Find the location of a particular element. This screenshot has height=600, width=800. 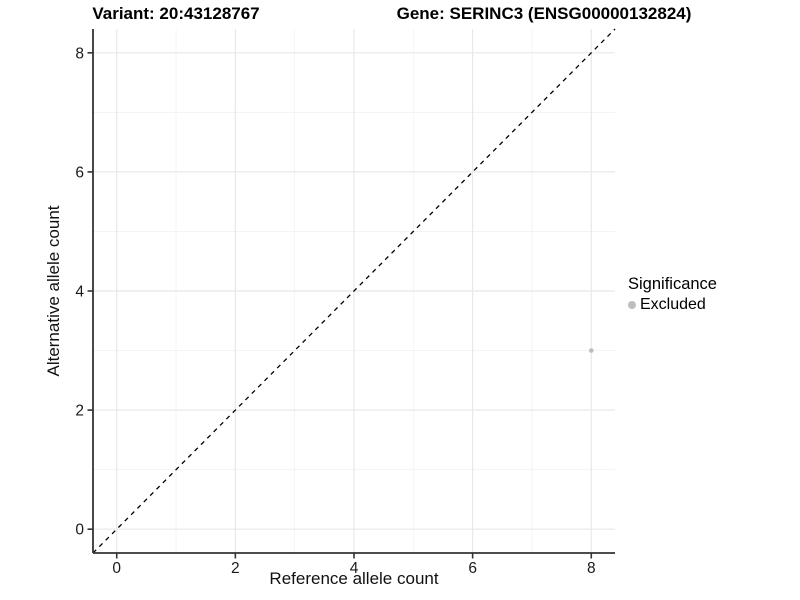

plot-title-gene: Gene: SERINC3 (ENSG00000132824) is located at coordinates (544, 13).